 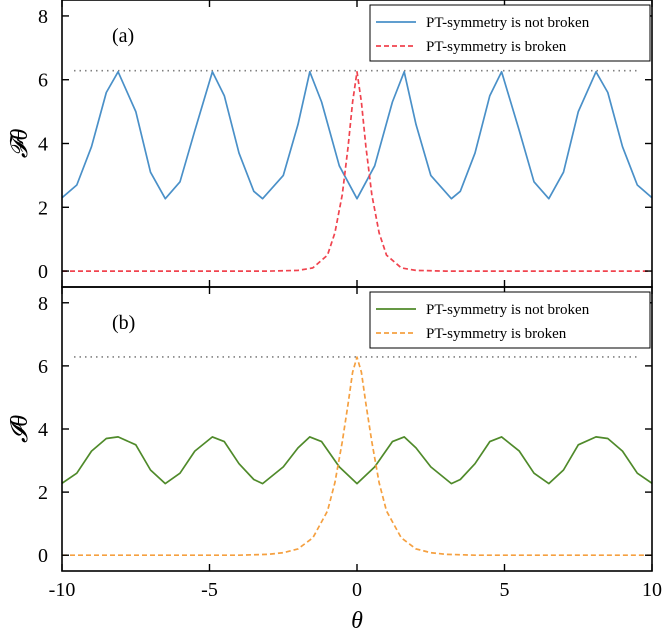 I want to click on y-axis-label-a: 𝓕θ, so click(x=20, y=144).